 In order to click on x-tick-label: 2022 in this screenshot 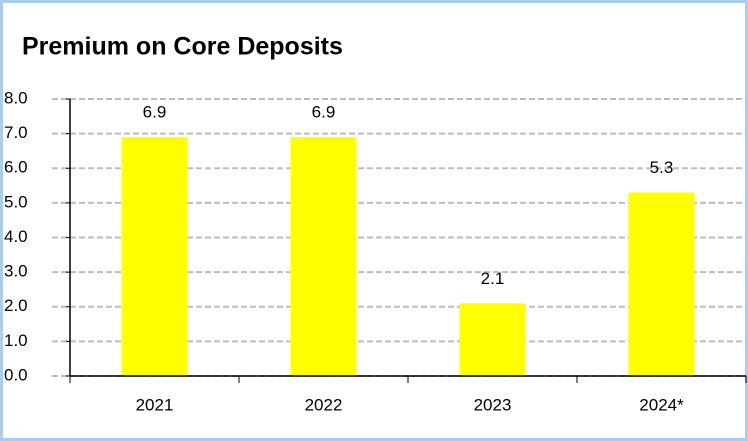, I will do `click(324, 404)`.